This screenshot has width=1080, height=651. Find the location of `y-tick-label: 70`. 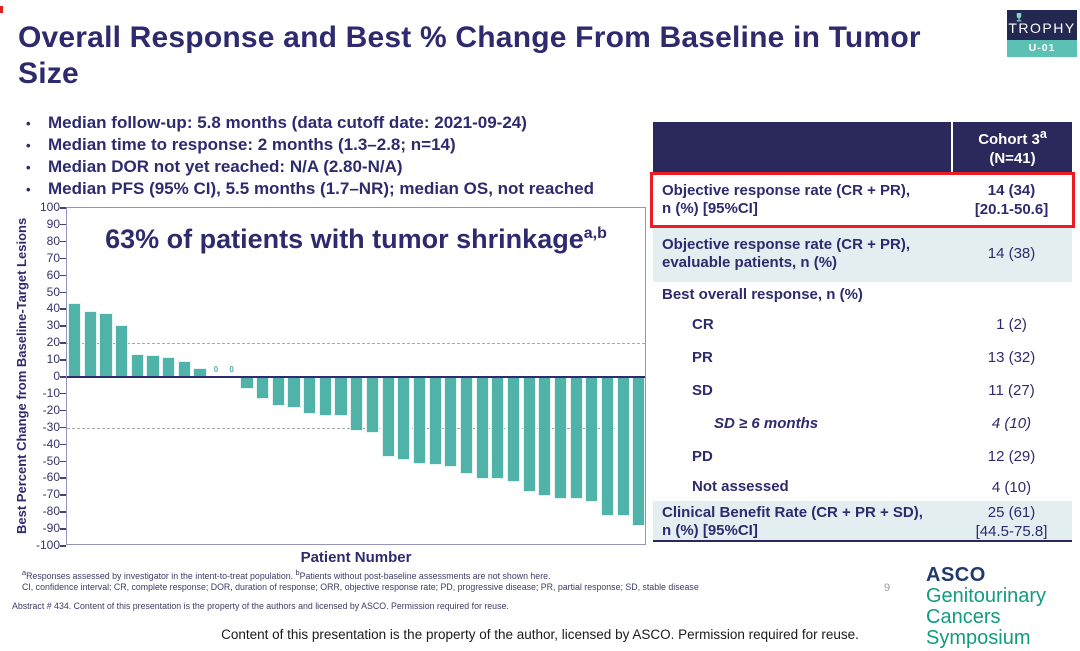

y-tick-label: 70 is located at coordinates (53, 257).